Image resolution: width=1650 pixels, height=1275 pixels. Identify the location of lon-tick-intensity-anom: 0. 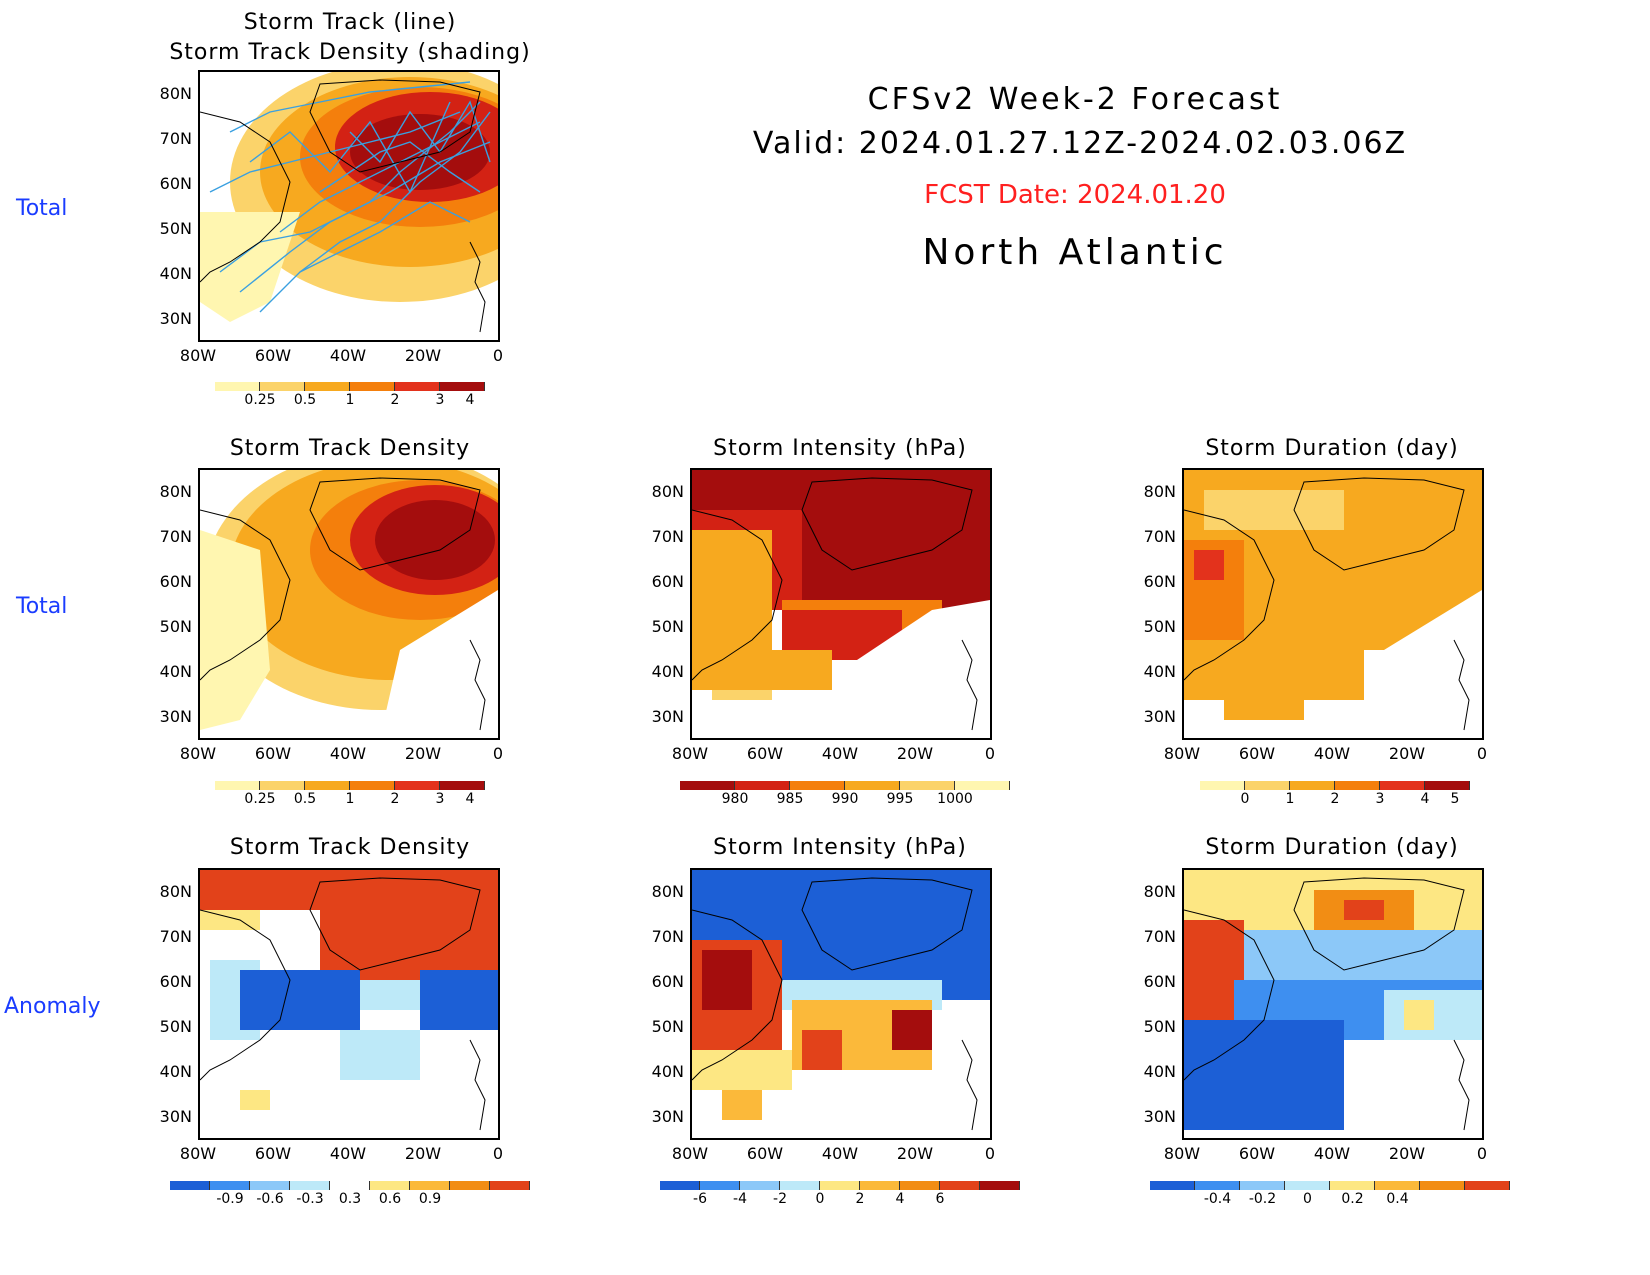
(990, 1153).